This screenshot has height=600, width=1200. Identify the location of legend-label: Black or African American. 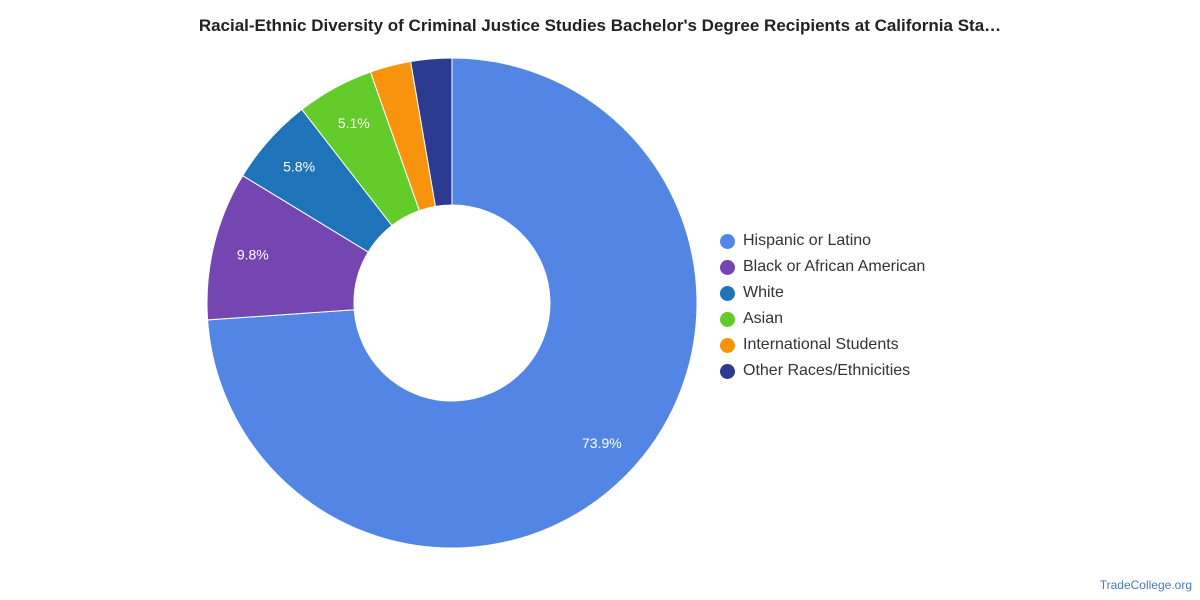
(834, 266).